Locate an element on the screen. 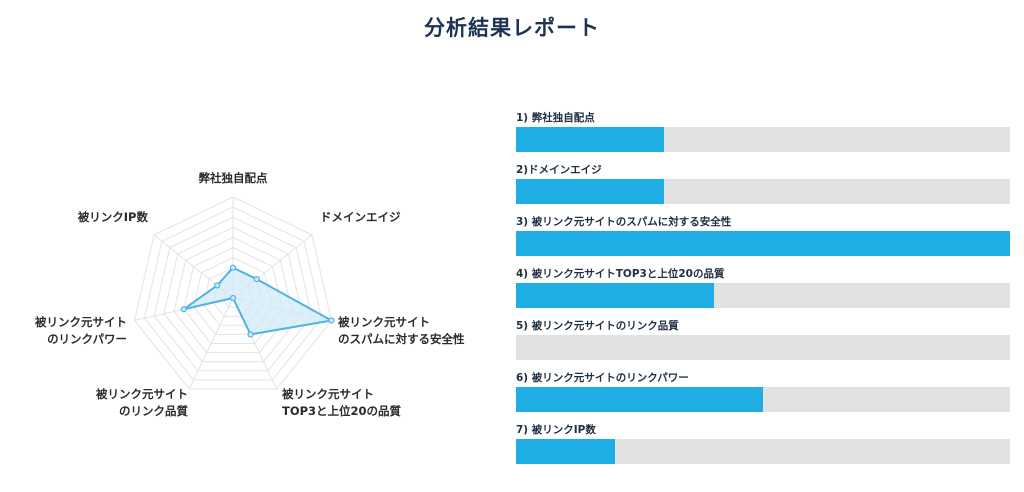 This screenshot has height=492, width=1024. radar-axis-label: 弊社独自配点 is located at coordinates (233, 178).